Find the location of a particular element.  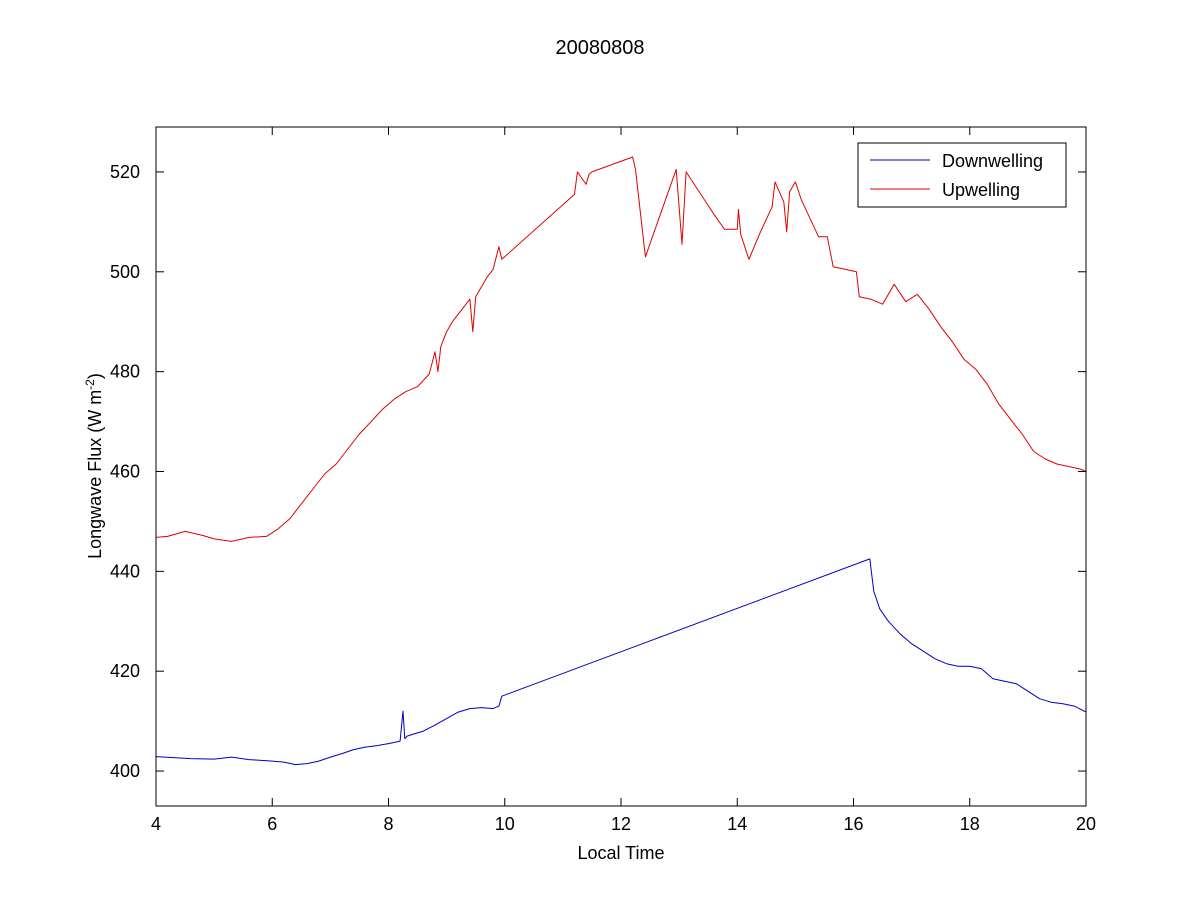

y-axis-label: Longwave Flux (W m-2) is located at coordinates (94, 466).